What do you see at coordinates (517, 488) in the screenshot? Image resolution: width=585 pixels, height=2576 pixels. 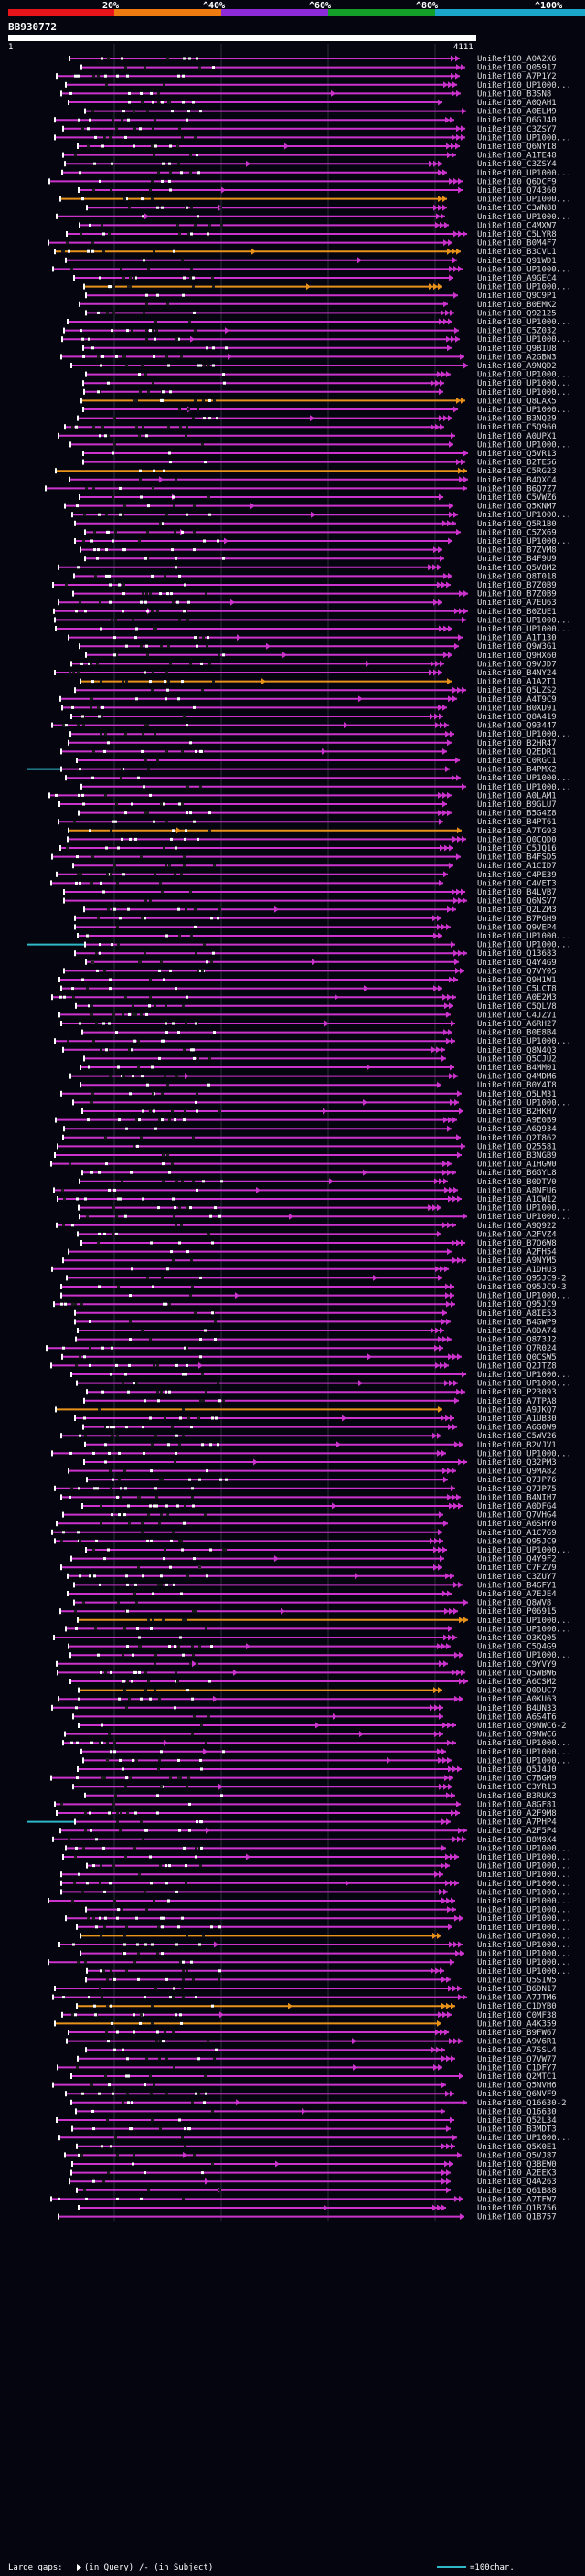 I see `hit-accession: UniRef100_B6Q7Z7` at bounding box center [517, 488].